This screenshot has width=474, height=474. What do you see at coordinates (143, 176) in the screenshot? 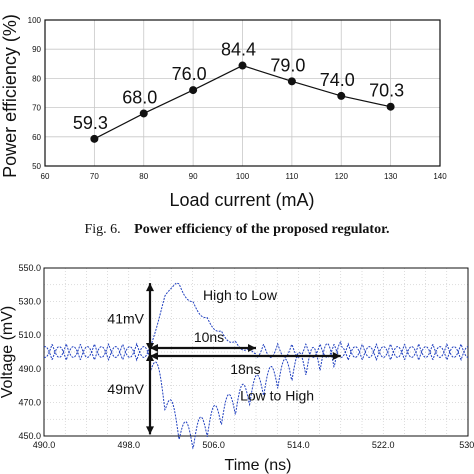
I see `efficiency-x-tick-label: 80` at bounding box center [143, 176].